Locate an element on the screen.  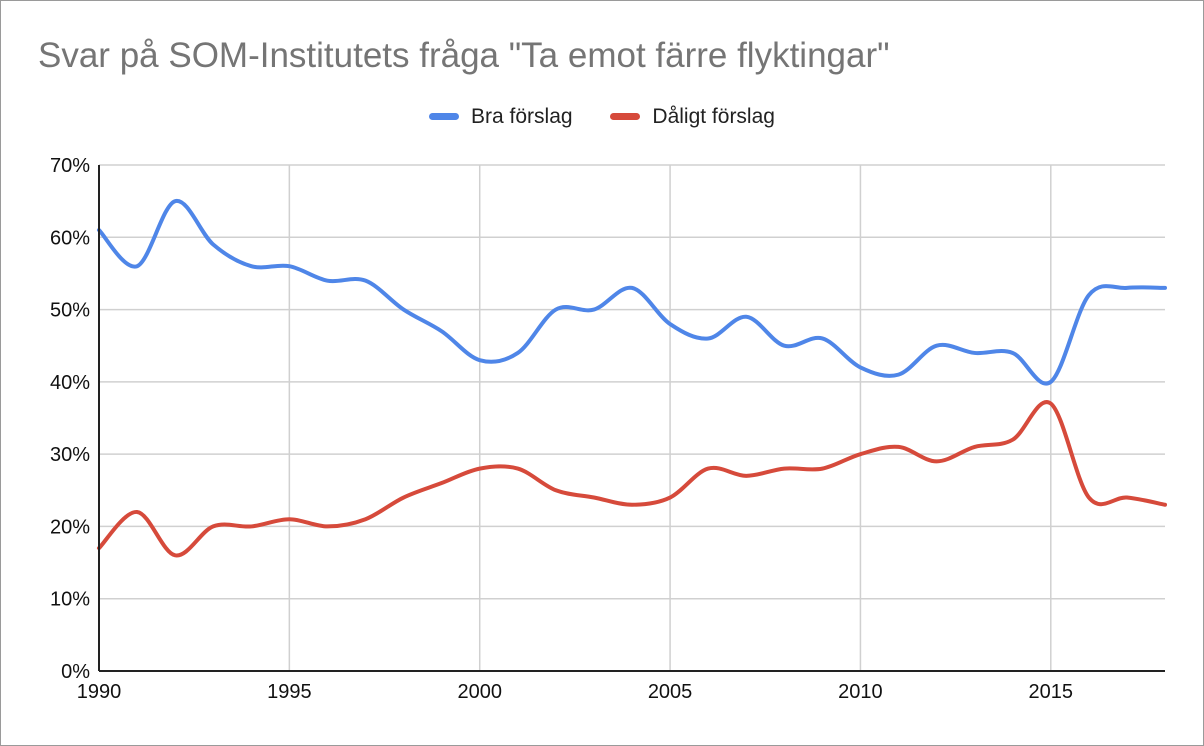
x-tick-label: 1990 is located at coordinates (99, 692).